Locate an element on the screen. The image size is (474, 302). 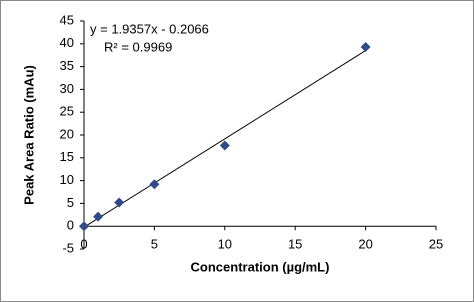
y-tick-label: 40 is located at coordinates (67, 42).